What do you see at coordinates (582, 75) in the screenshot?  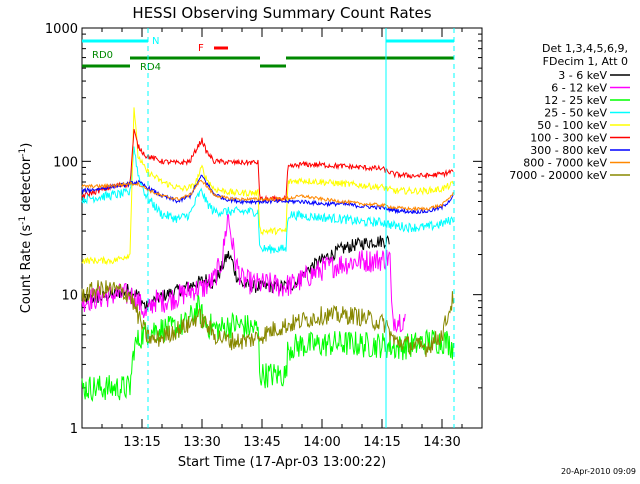 I see `legend-label: 3 - 6 keV` at bounding box center [582, 75].